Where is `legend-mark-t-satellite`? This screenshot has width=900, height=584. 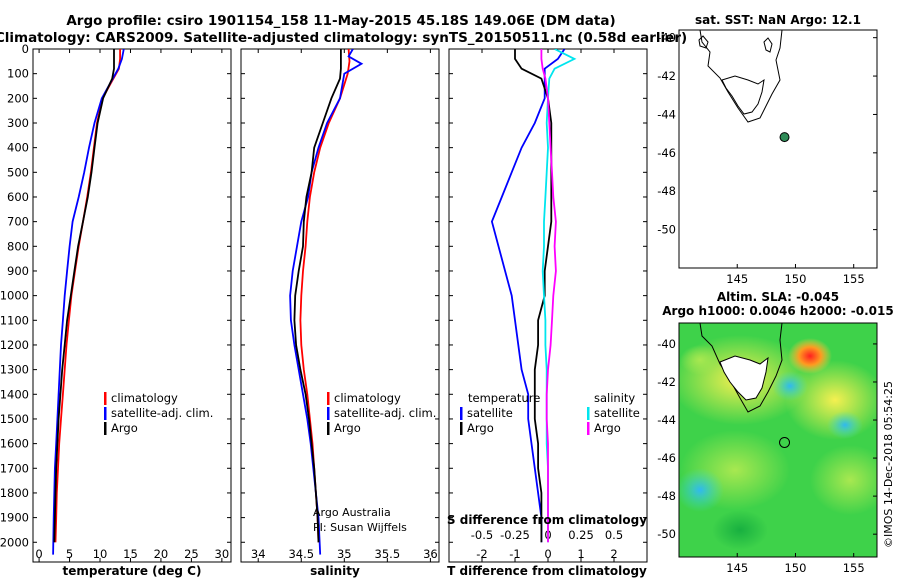
legend-mark-t-satellite is located at coordinates (461, 413).